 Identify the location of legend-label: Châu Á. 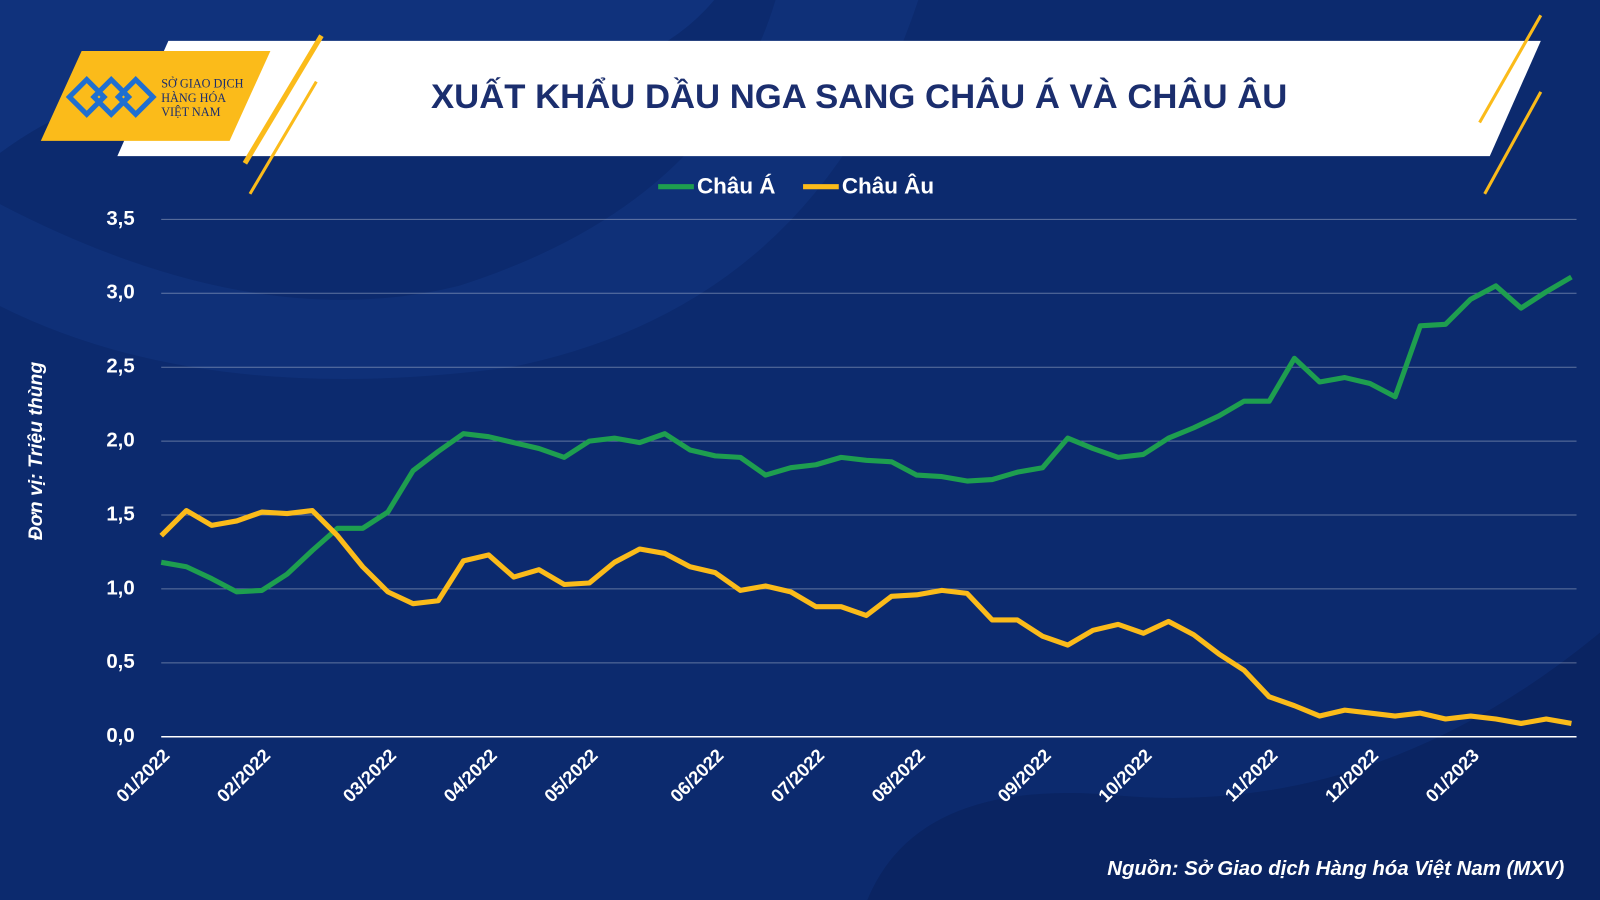
(736, 186).